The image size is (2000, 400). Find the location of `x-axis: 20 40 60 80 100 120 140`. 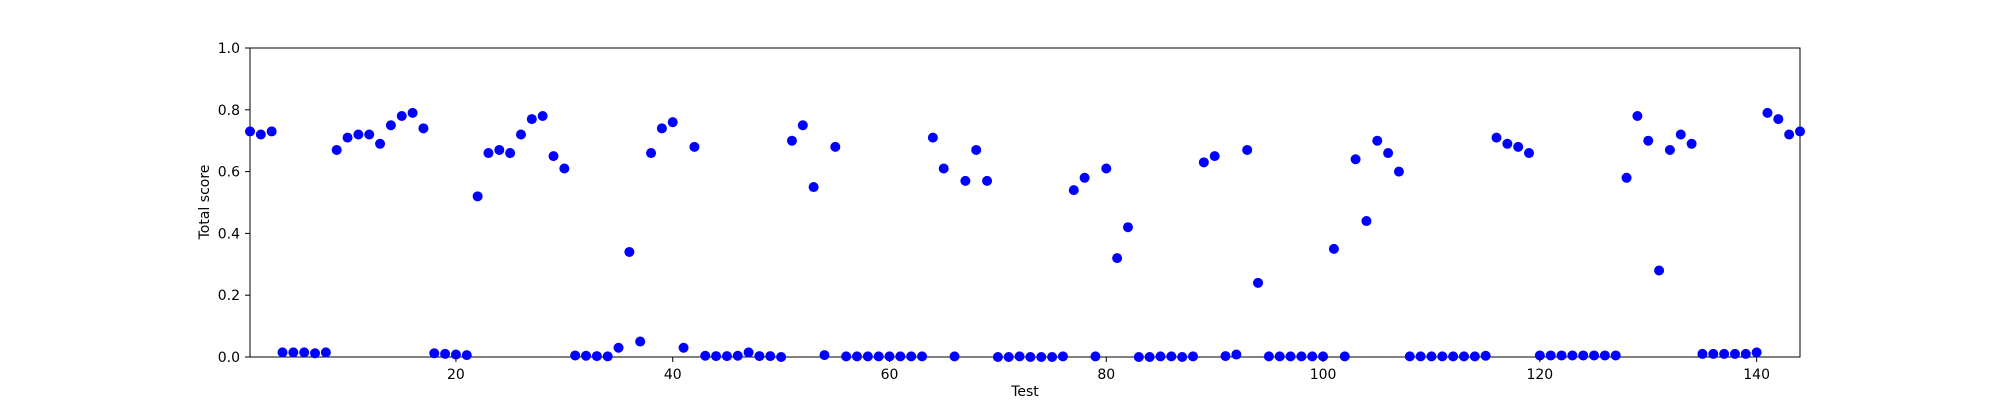

x-axis: 20 40 60 80 100 120 140 is located at coordinates (1108, 370).